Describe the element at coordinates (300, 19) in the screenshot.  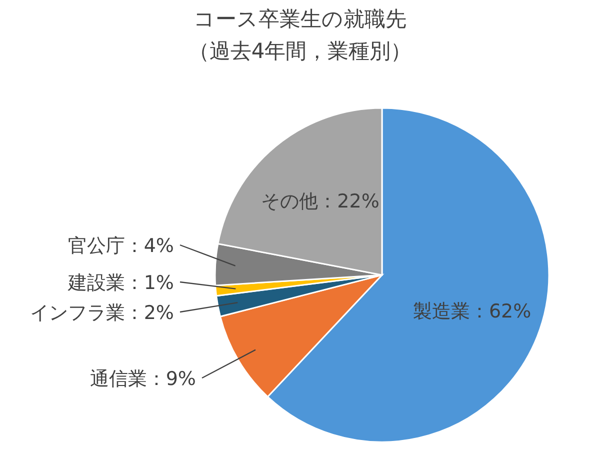
I see `title: コース卒業生の就職先` at that location.